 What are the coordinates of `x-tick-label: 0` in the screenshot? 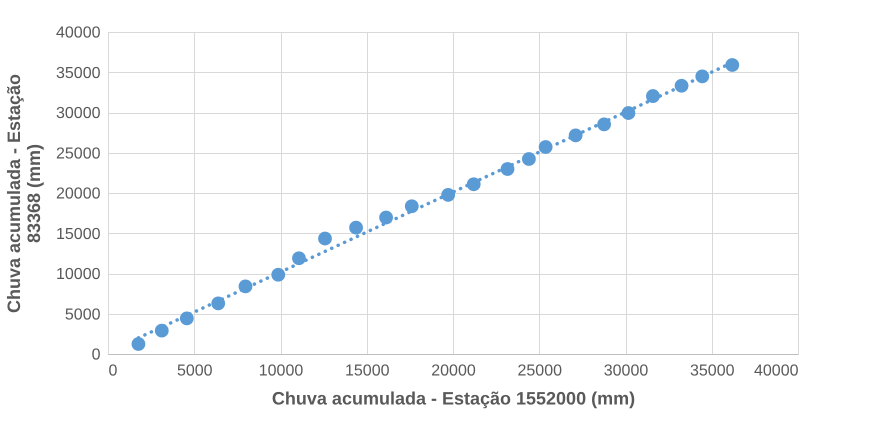 It's located at (113, 371).